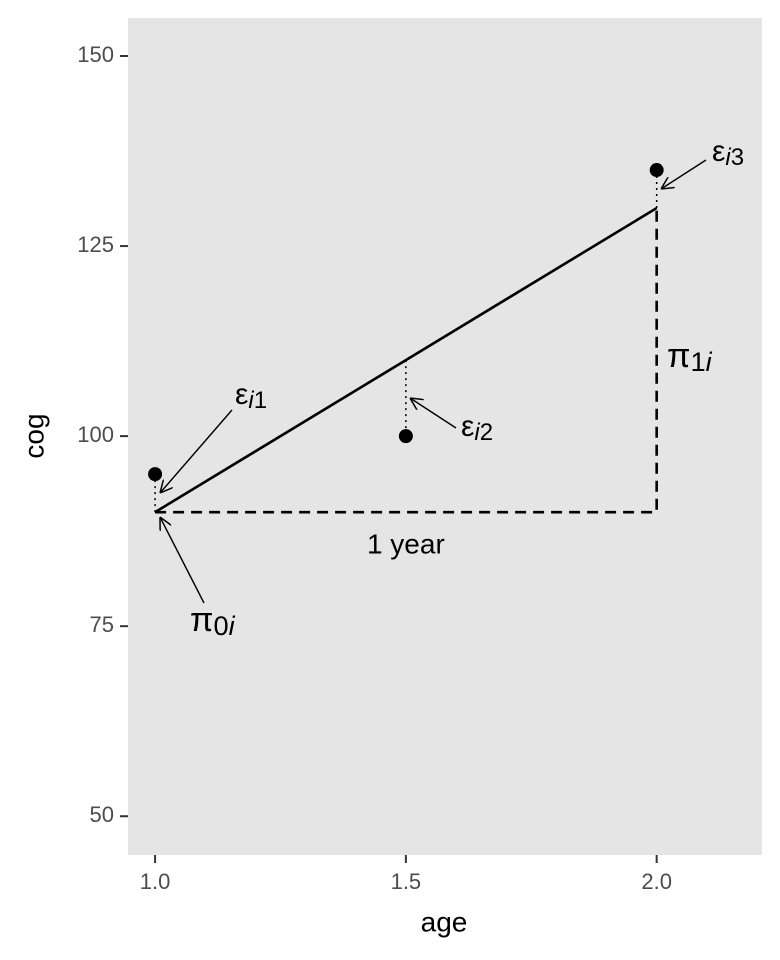 This screenshot has width=780, height=960. I want to click on y-axis-title: cog, so click(33, 435).